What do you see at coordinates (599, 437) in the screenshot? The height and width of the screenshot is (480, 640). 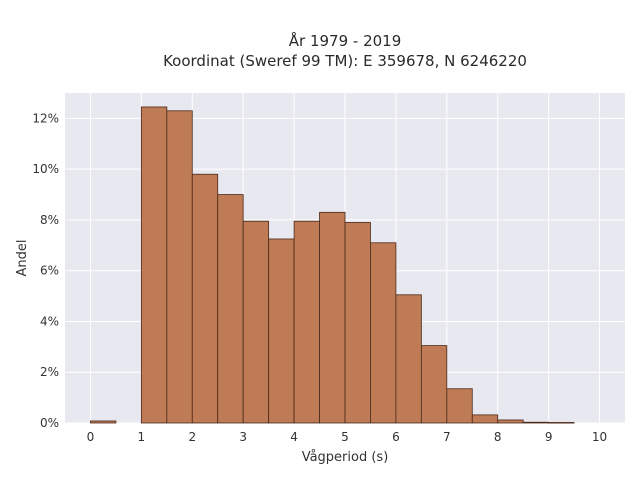 I see `x-tick-label: 10` at bounding box center [599, 437].